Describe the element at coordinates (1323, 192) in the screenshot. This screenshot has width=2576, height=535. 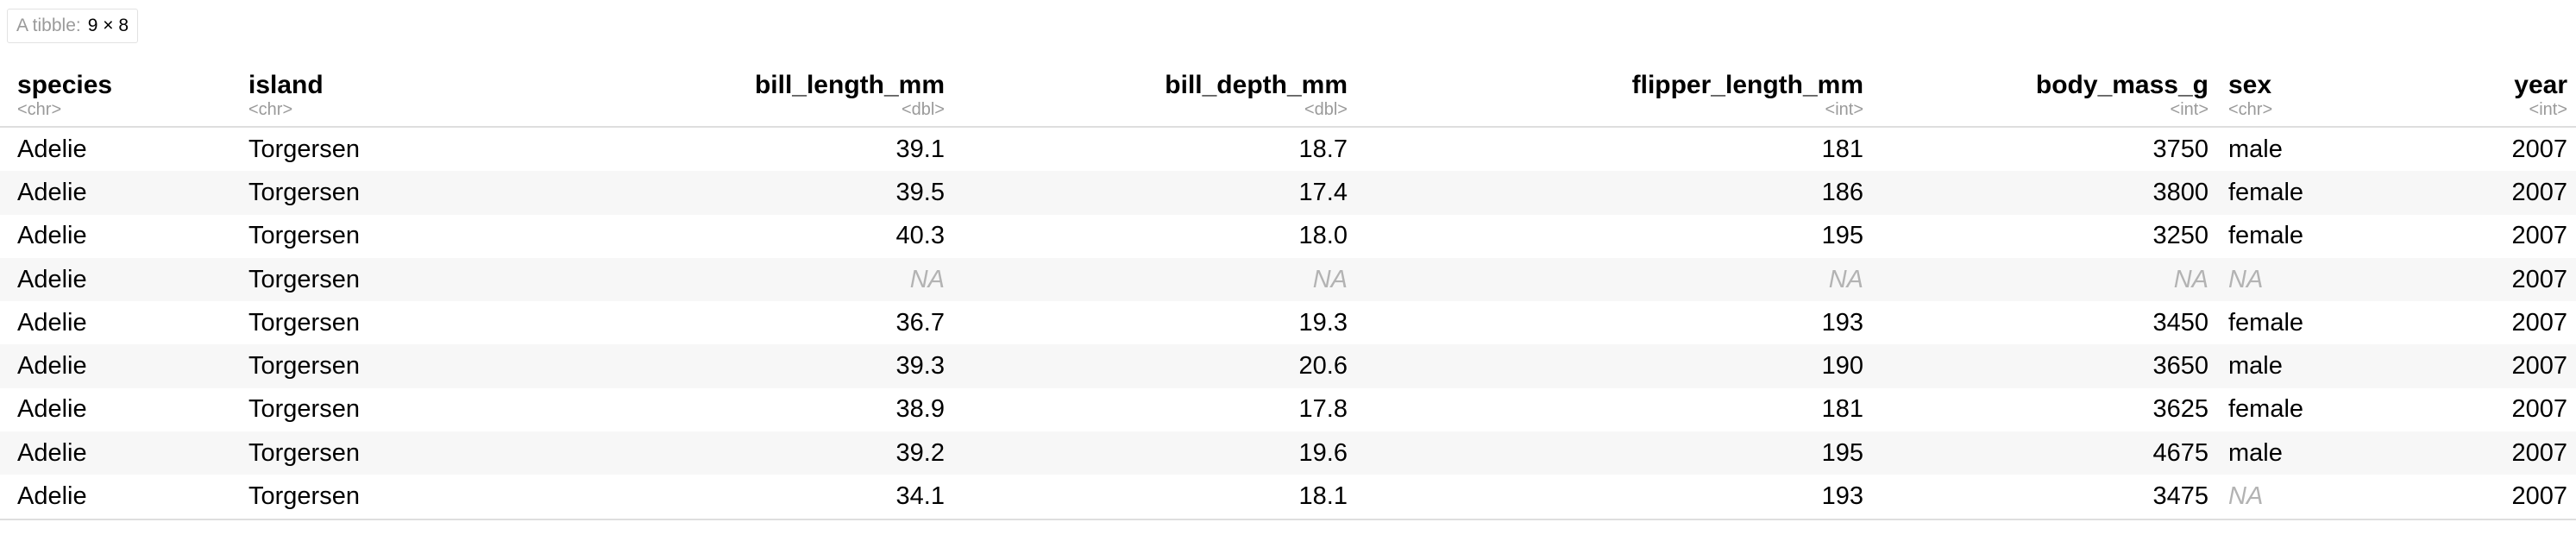
I see `cell-value: 17.4` at that location.